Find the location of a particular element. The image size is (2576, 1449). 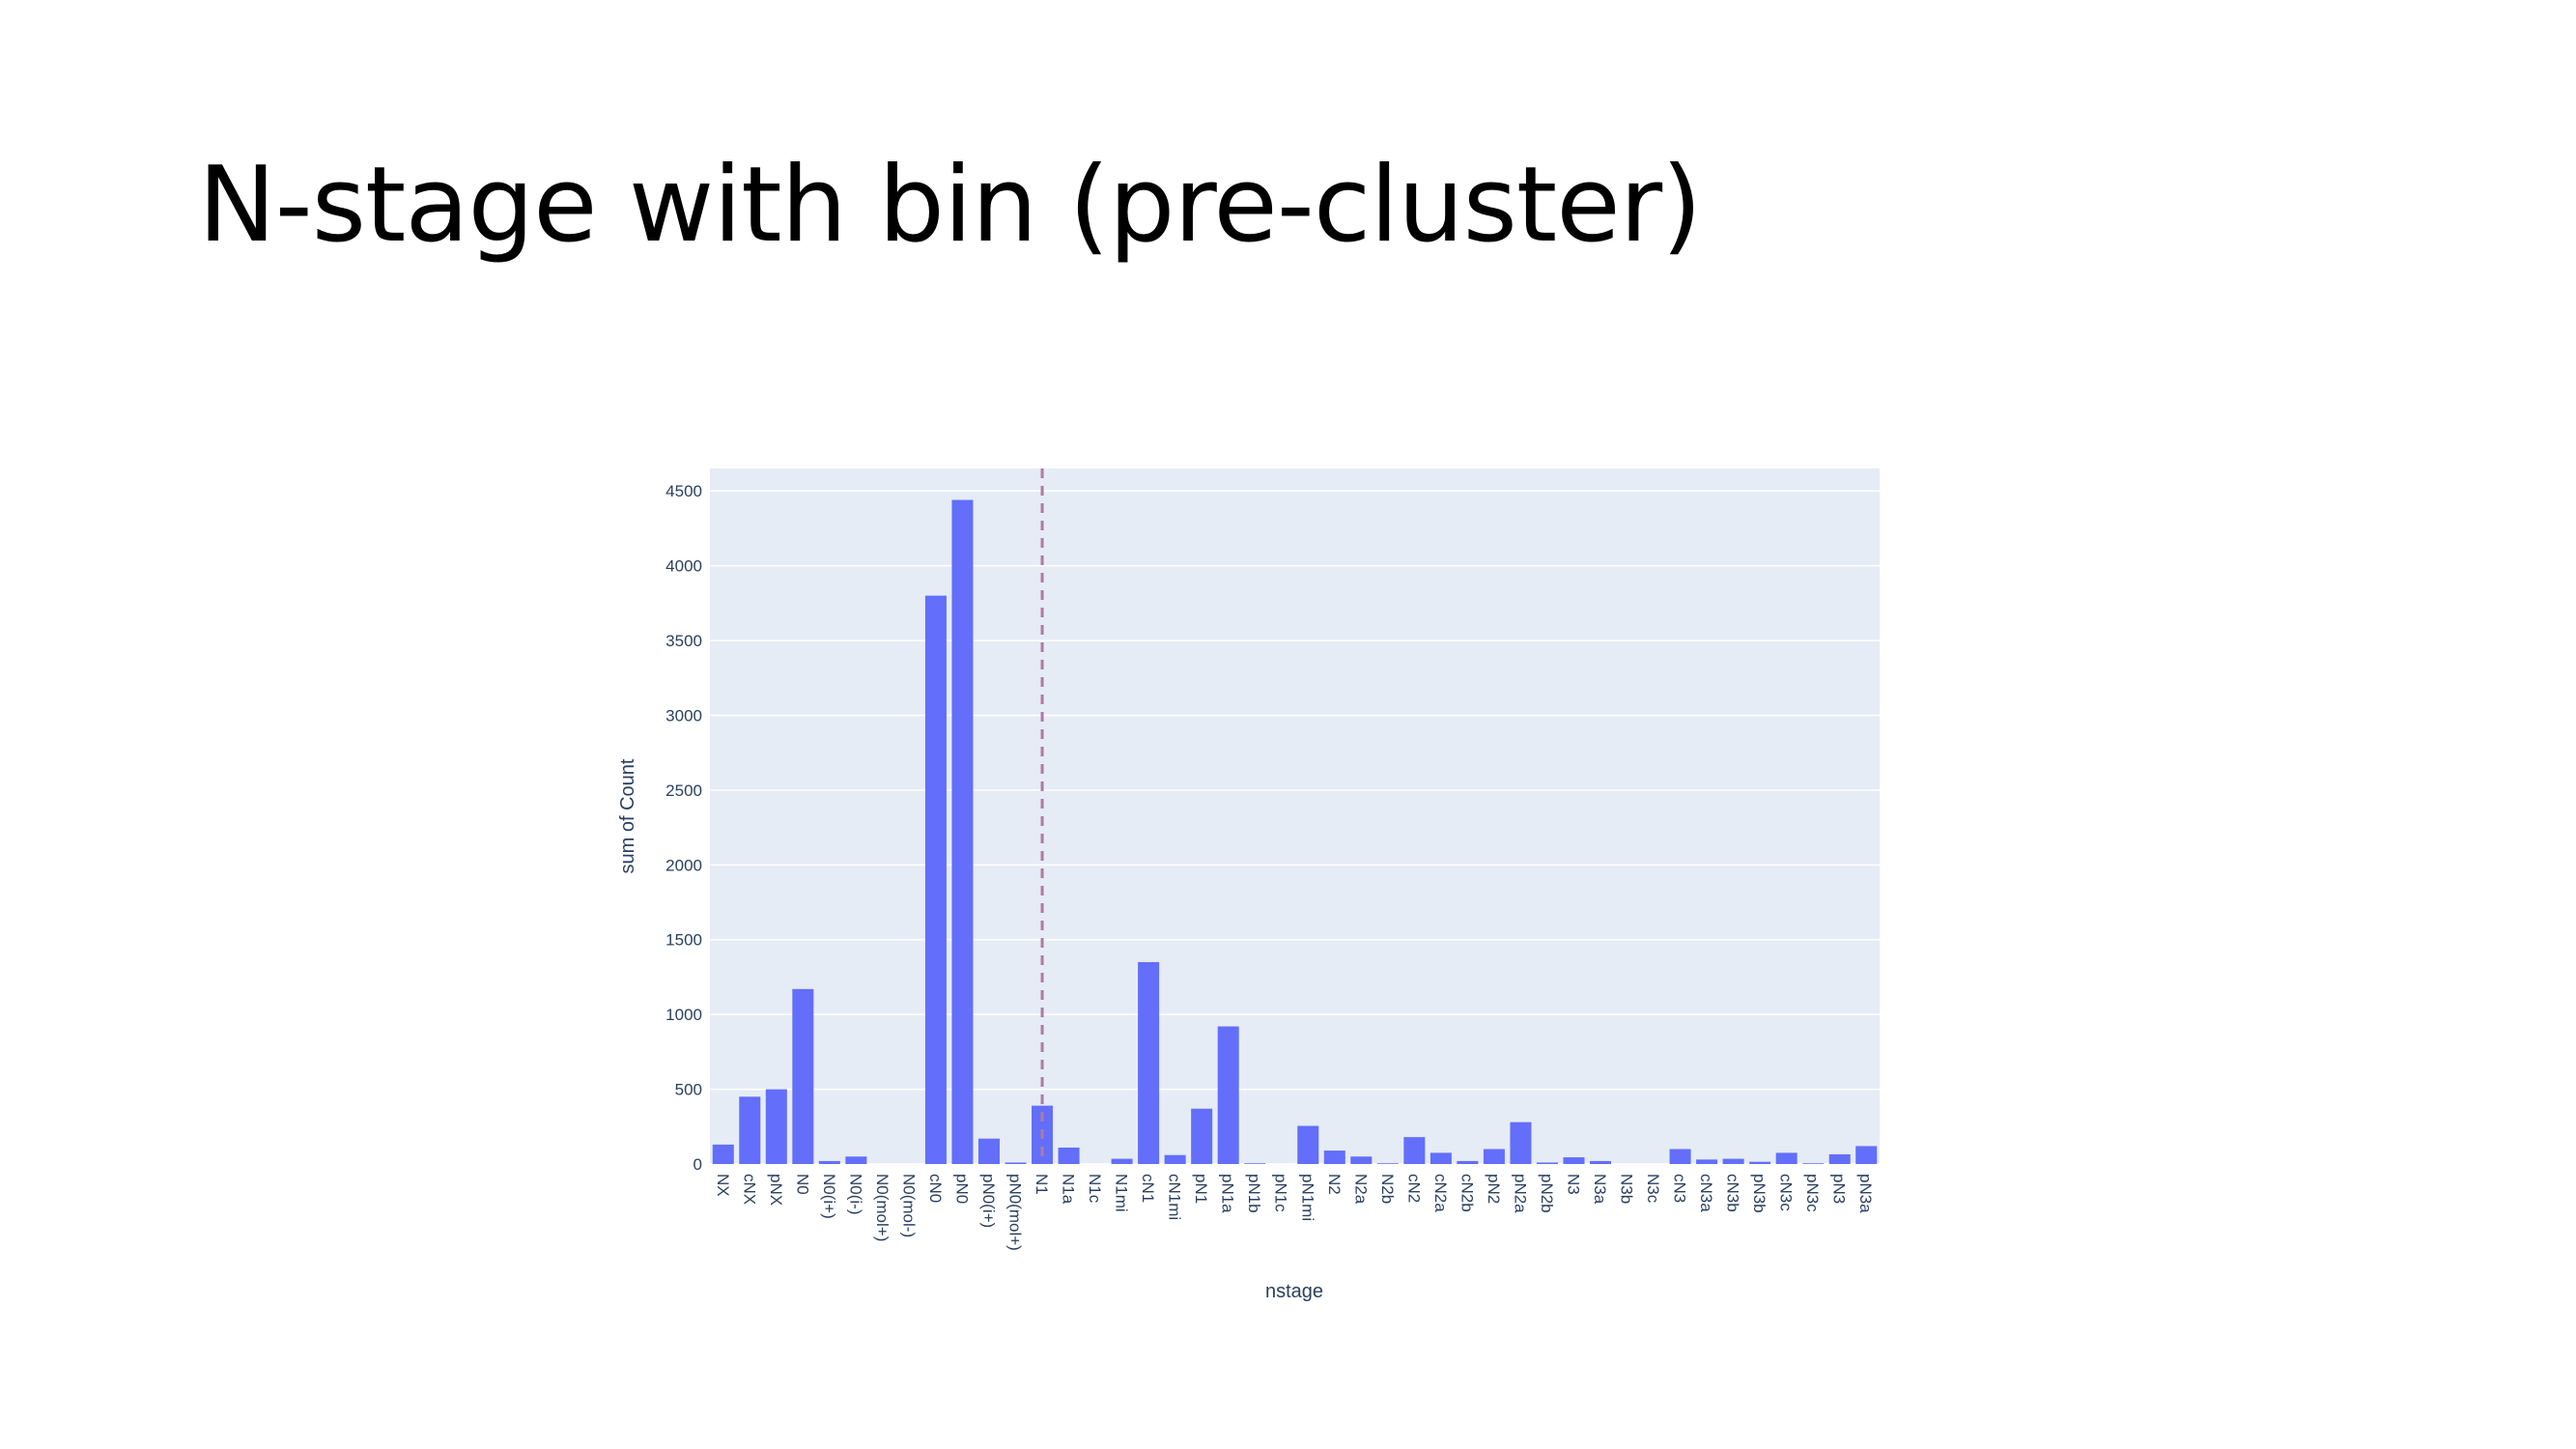

bar-N0(i-) is located at coordinates (856, 1160).